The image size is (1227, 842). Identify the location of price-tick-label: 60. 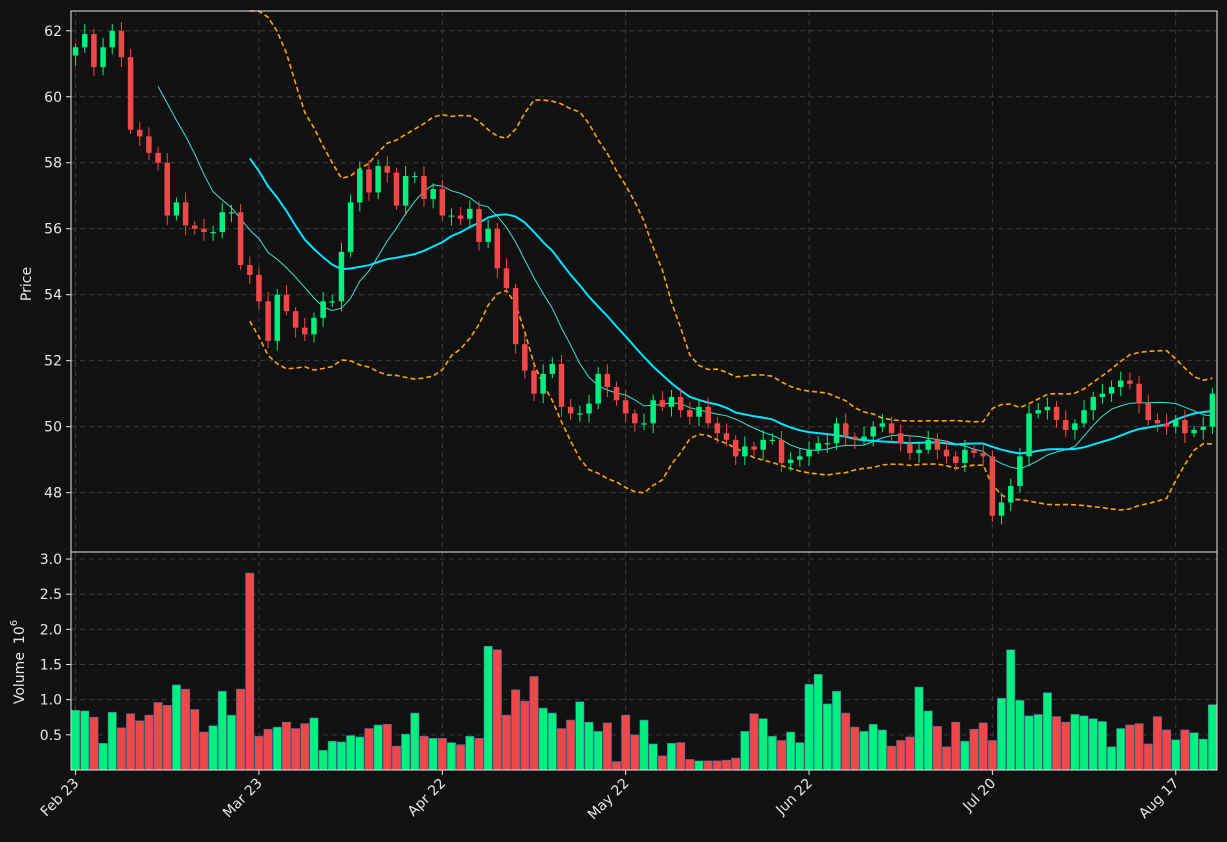
(53, 98).